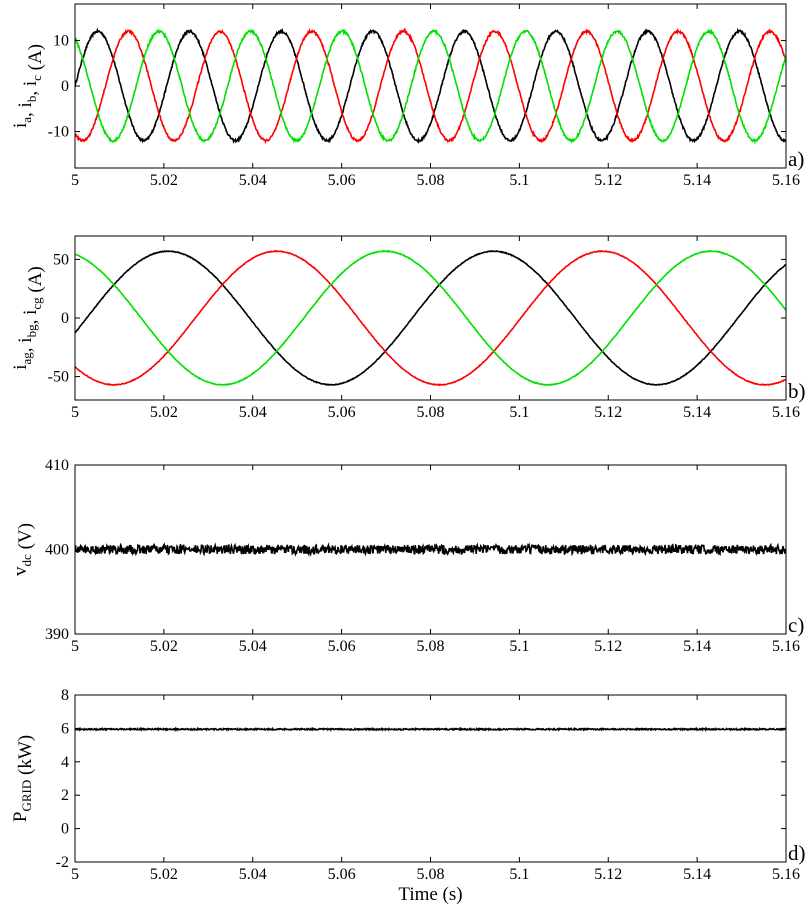 This screenshot has width=811, height=916. I want to click on y-tick-label: -2, so click(62, 862).